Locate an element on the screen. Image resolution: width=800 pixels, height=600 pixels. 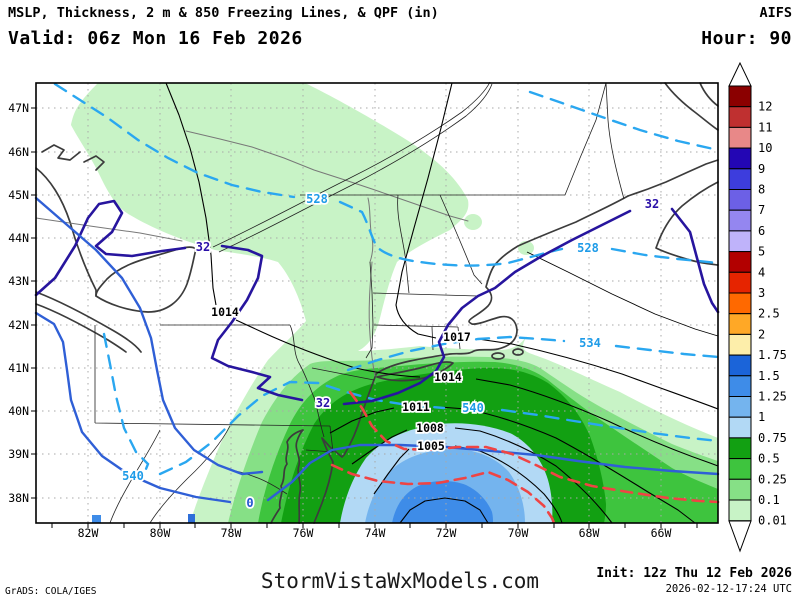
lat-label: 47N is located at coordinates (18, 108).